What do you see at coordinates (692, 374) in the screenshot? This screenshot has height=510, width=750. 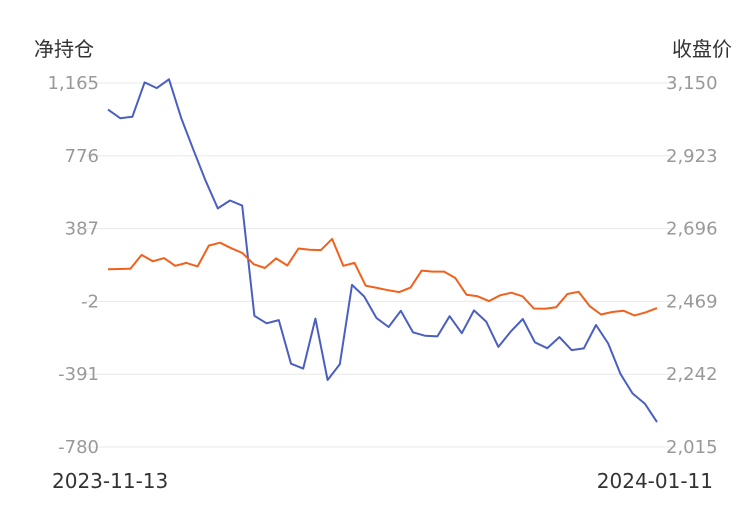 I see `right-tick-label: 2,242` at bounding box center [692, 374].